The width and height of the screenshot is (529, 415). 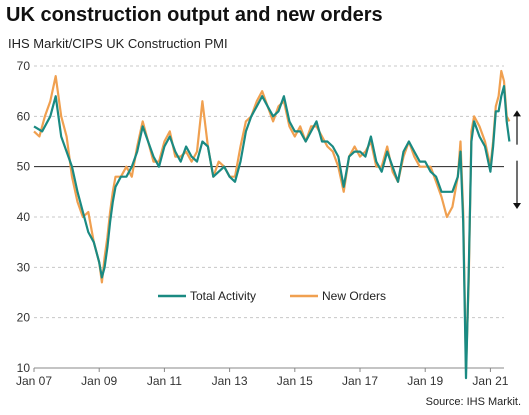 What do you see at coordinates (34, 381) in the screenshot?
I see `x-tick-label: Jan 07` at bounding box center [34, 381].